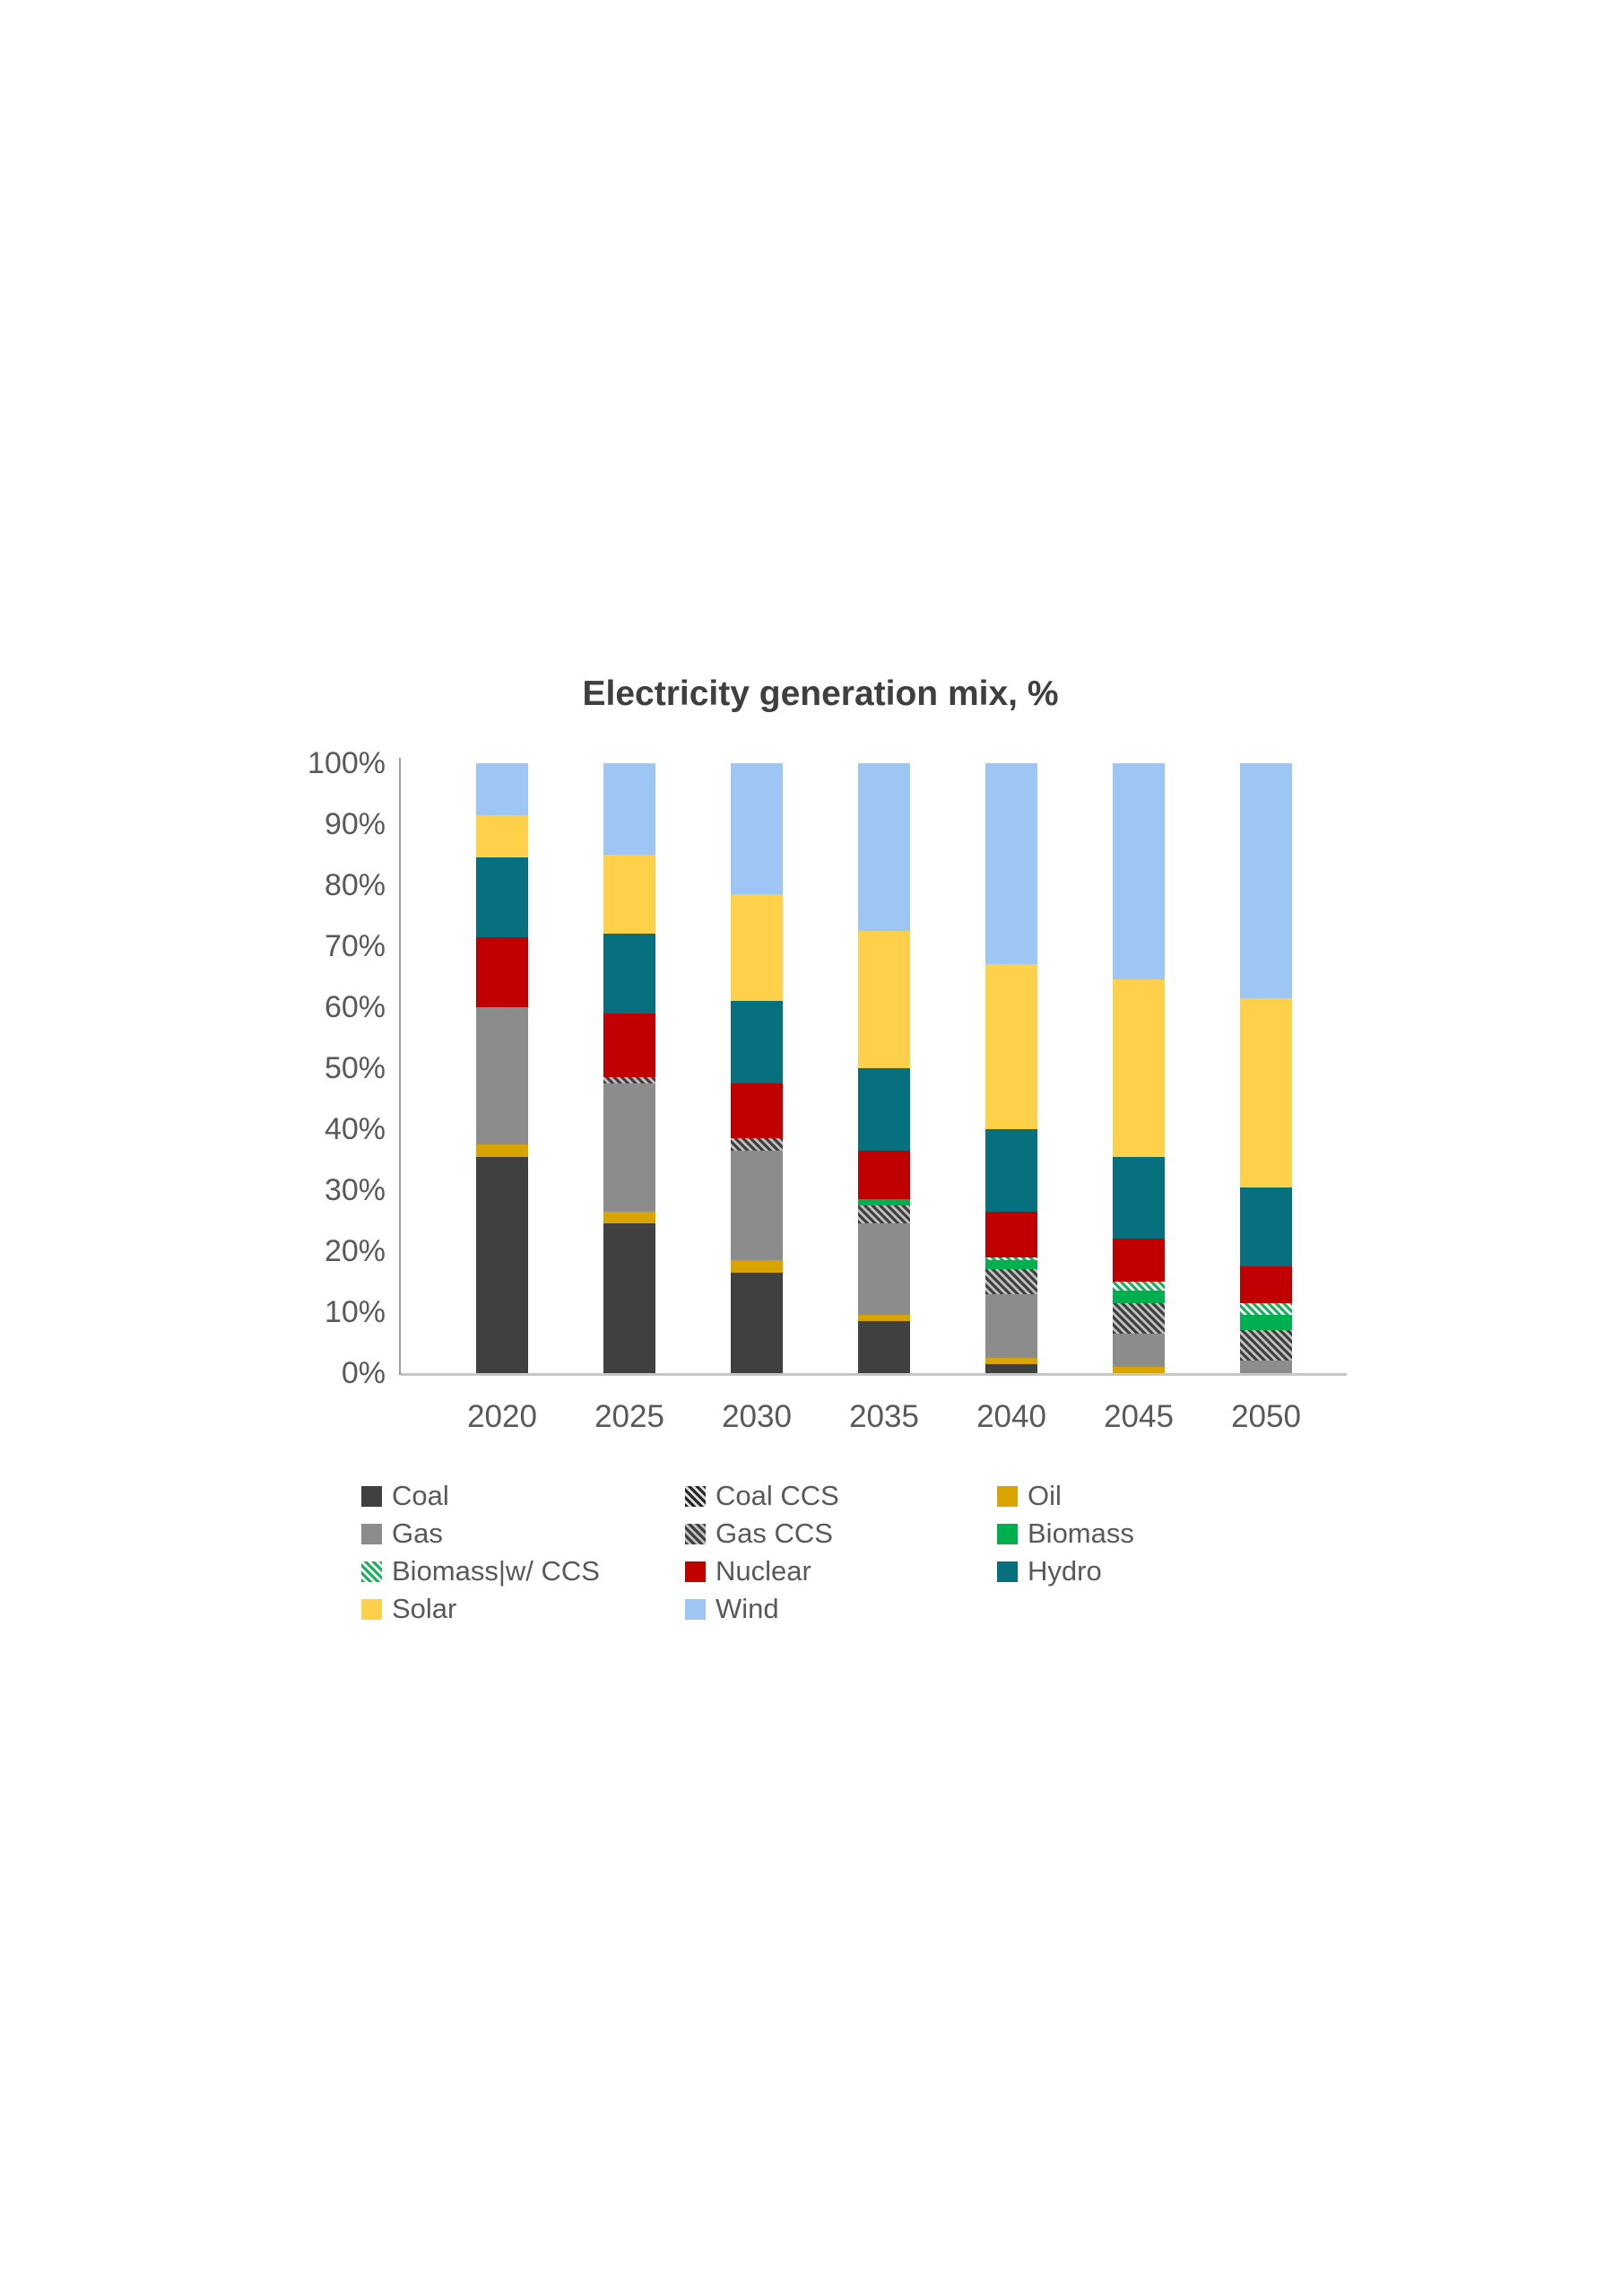 Image resolution: width=1622 pixels, height=2296 pixels. Describe the element at coordinates (1011, 864) in the screenshot. I see `segment-wind-2040` at that location.